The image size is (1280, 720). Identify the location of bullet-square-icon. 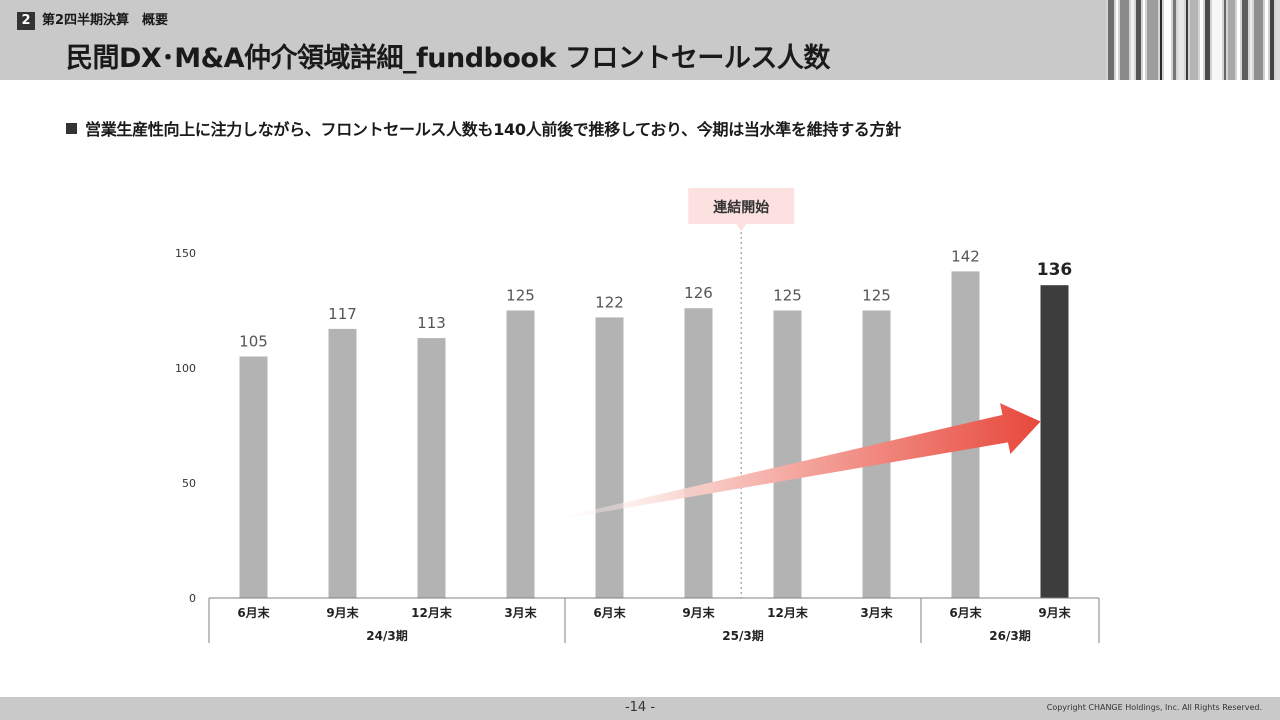
(71, 128).